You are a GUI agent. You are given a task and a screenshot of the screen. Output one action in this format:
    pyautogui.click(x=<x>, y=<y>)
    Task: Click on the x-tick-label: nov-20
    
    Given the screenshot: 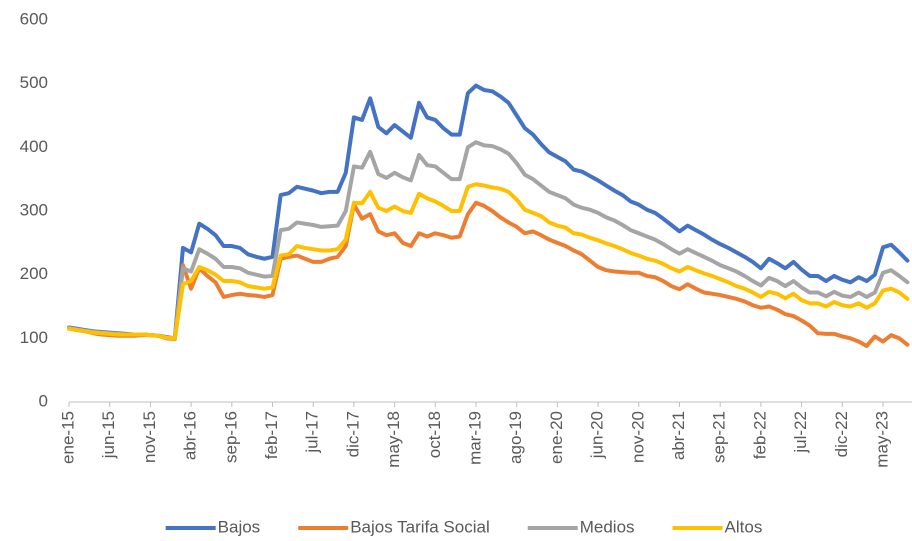 What is the action you would take?
    pyautogui.click(x=637, y=437)
    